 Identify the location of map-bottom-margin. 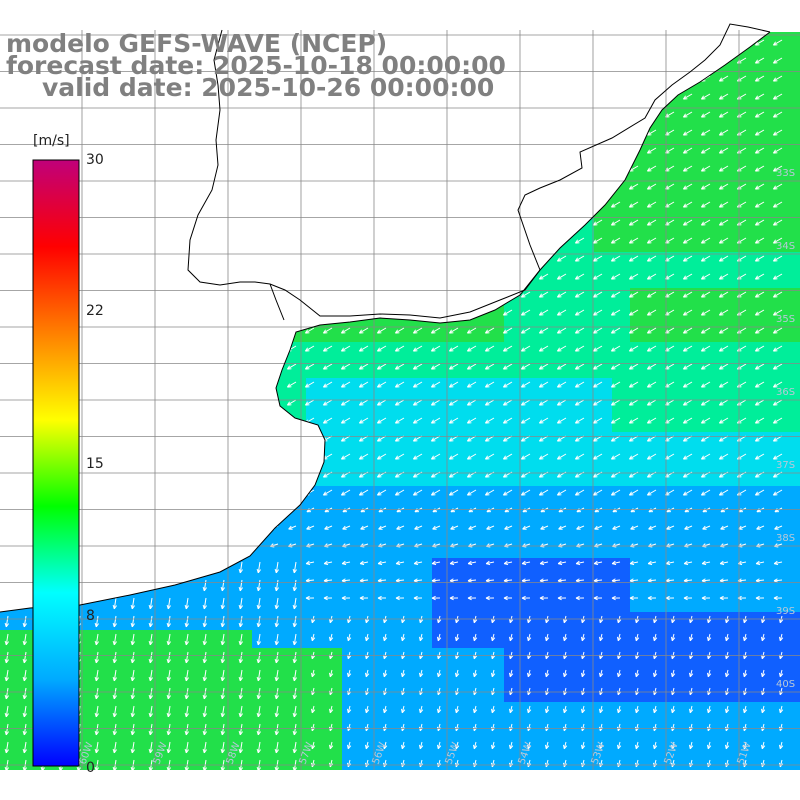
(400, 785).